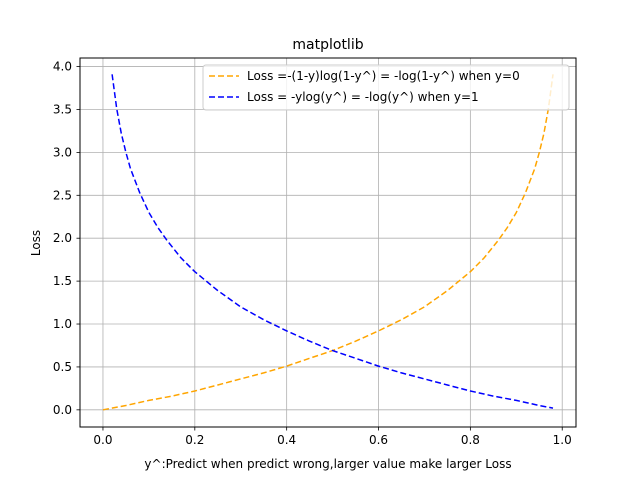  What do you see at coordinates (62, 109) in the screenshot?
I see `y-tick-label: 3.5` at bounding box center [62, 109].